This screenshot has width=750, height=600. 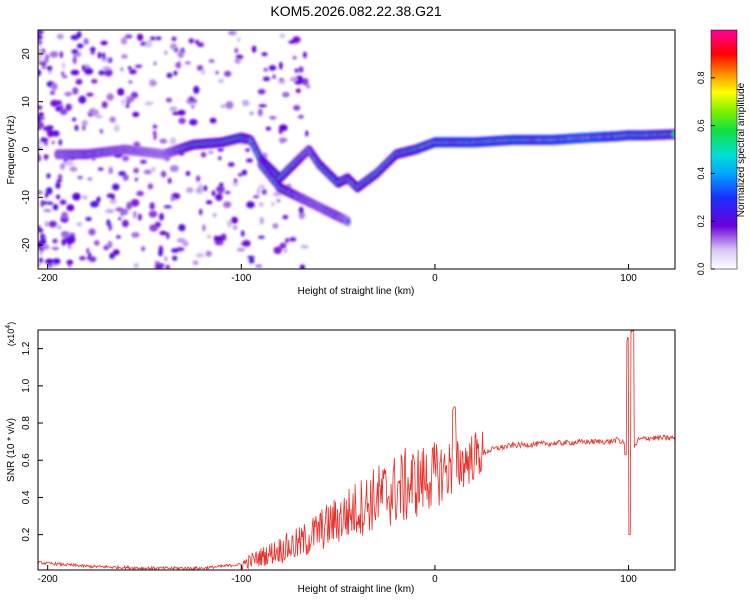 What do you see at coordinates (10, 334) in the screenshot?
I see `snr-multiplier: (x104)` at bounding box center [10, 334].